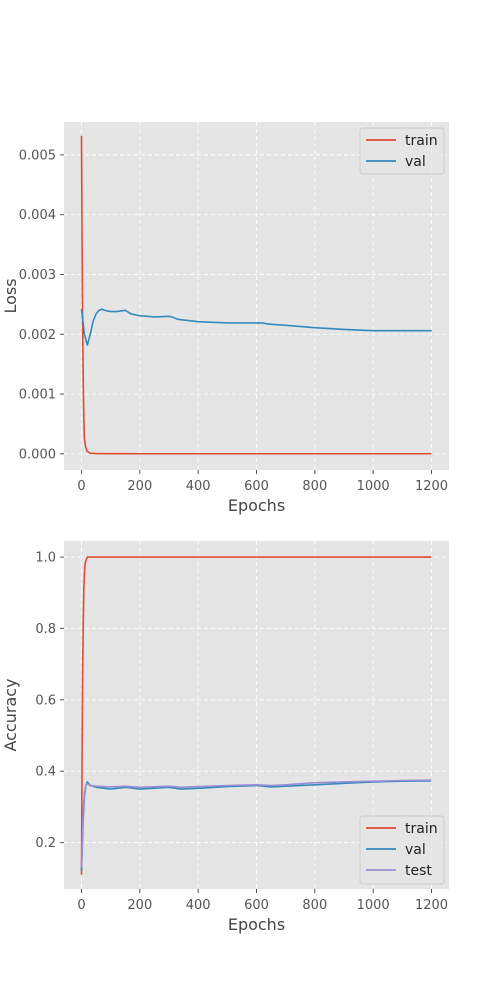  What do you see at coordinates (37, 155) in the screenshot?
I see `y-tick-label: 0.005` at bounding box center [37, 155].